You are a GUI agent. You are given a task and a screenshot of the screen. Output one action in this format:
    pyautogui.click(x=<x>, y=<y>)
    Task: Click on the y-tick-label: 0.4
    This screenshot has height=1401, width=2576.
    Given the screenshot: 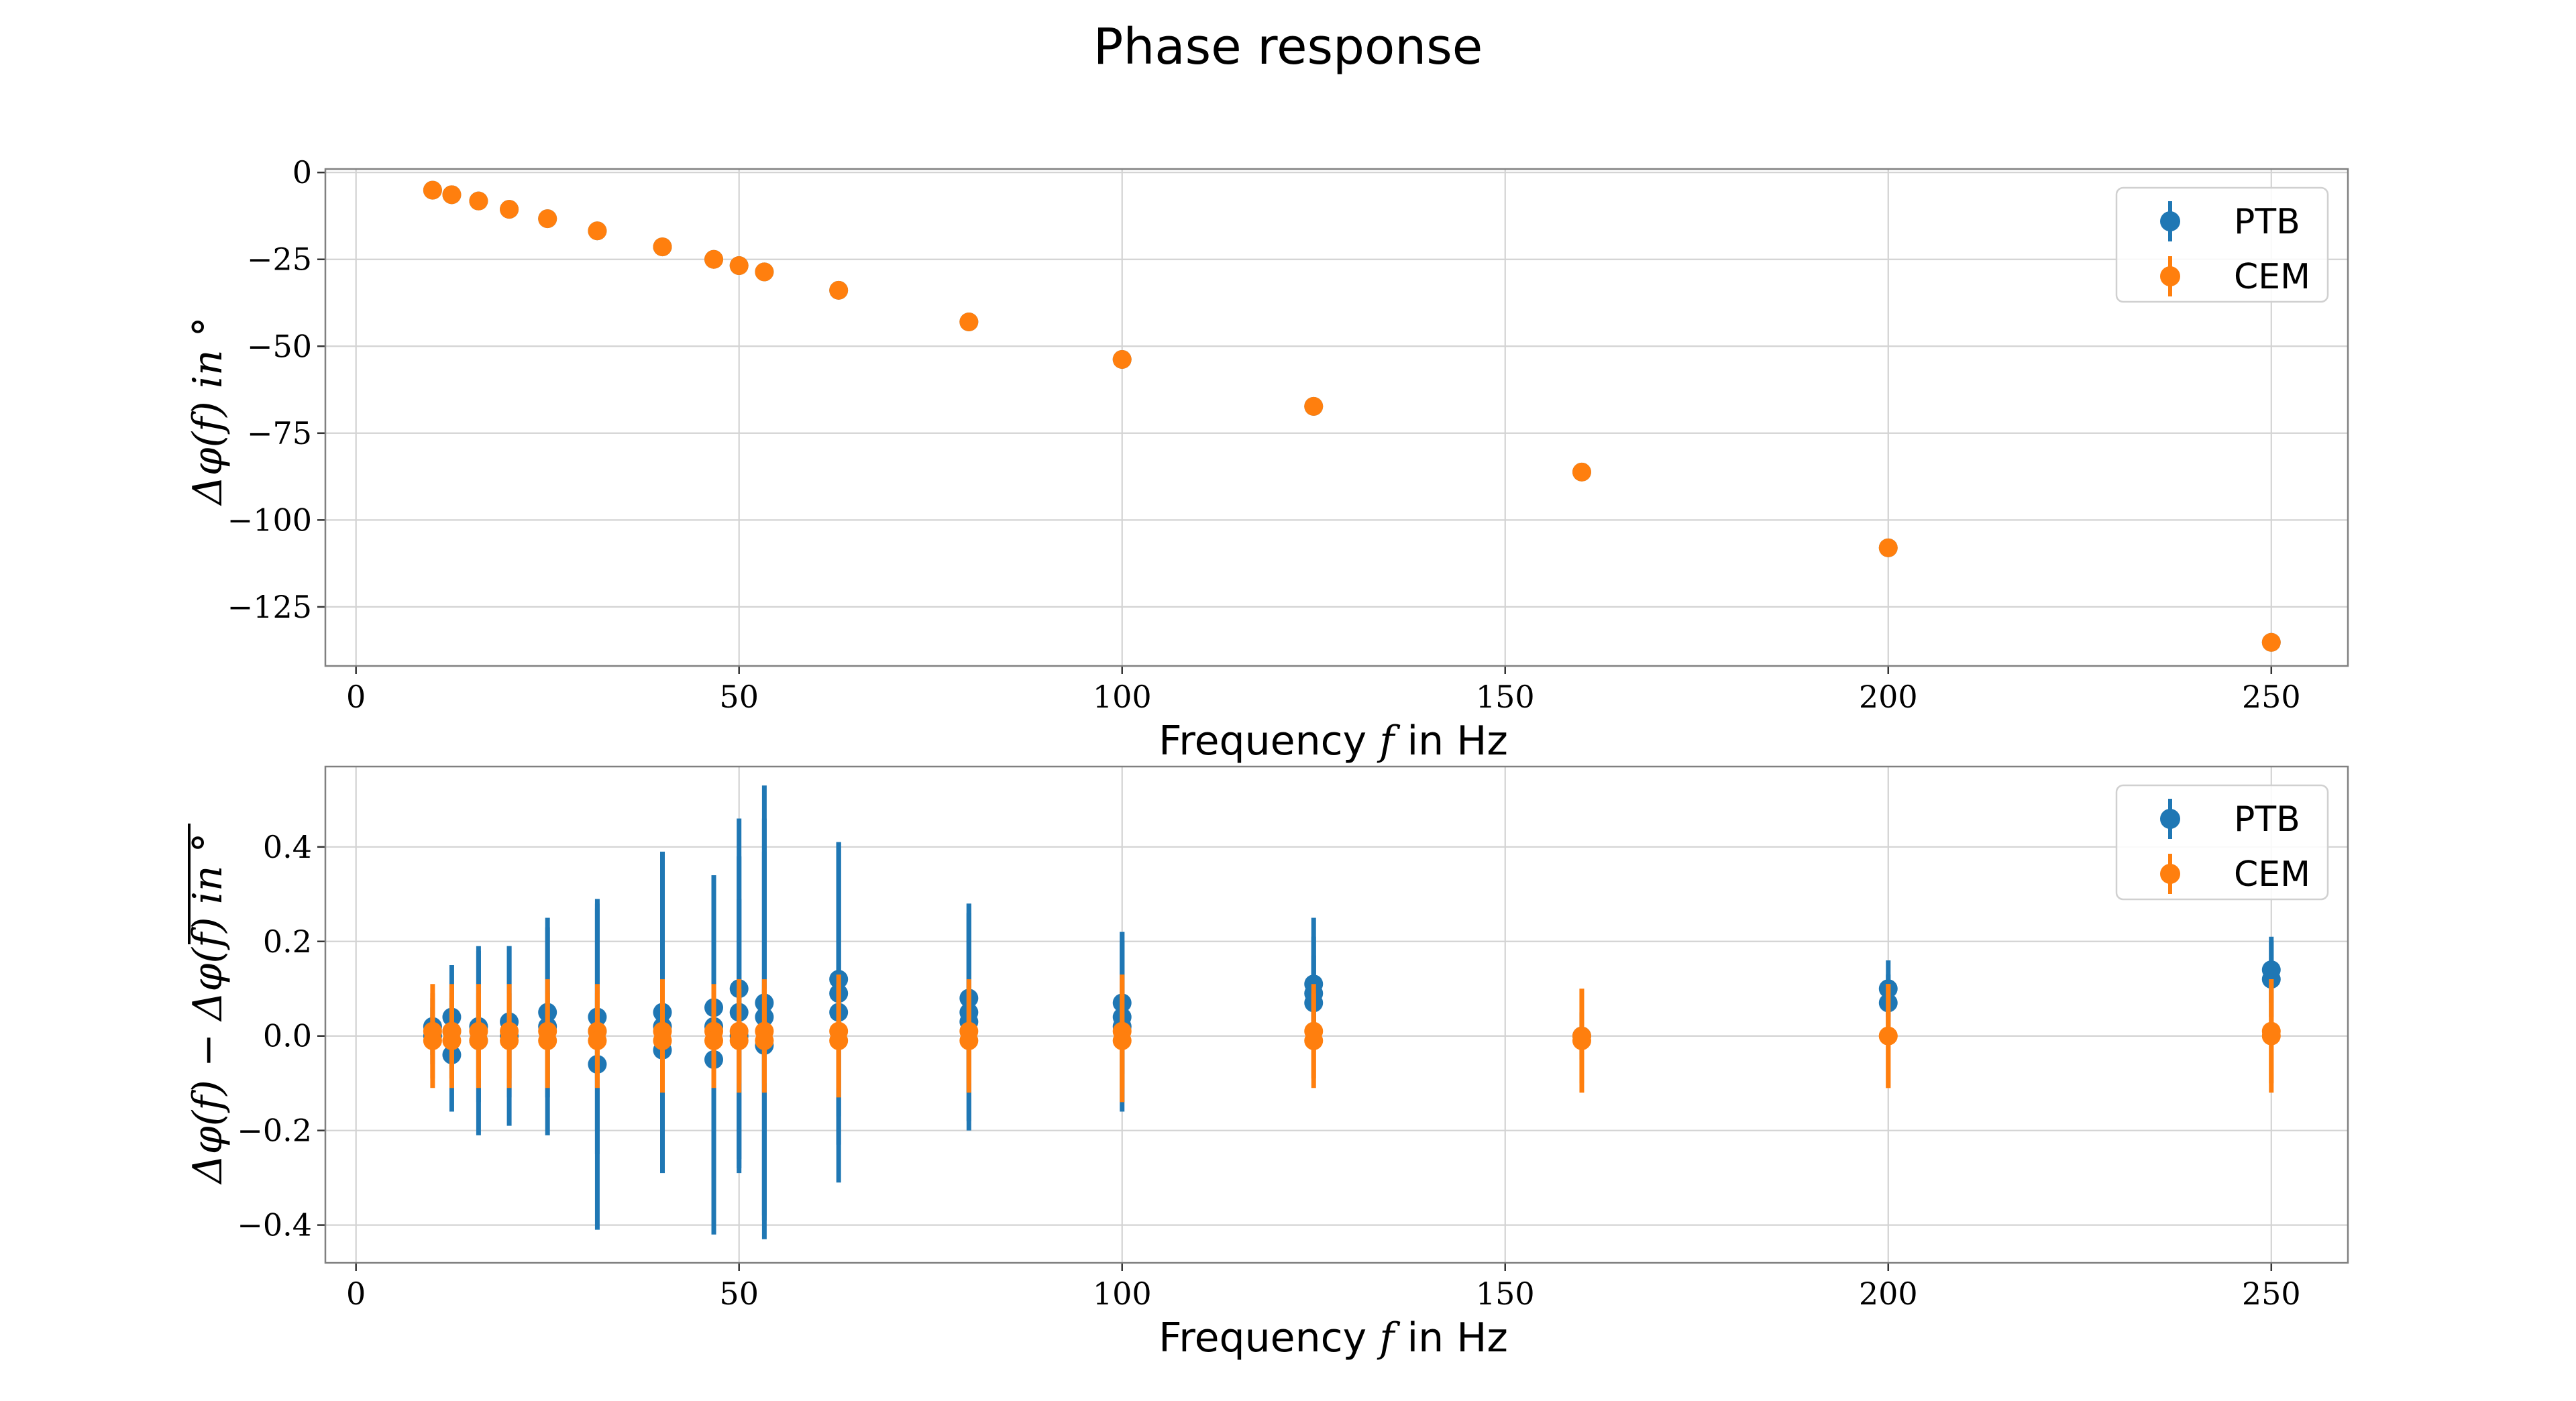 What is the action you would take?
    pyautogui.click(x=287, y=847)
    